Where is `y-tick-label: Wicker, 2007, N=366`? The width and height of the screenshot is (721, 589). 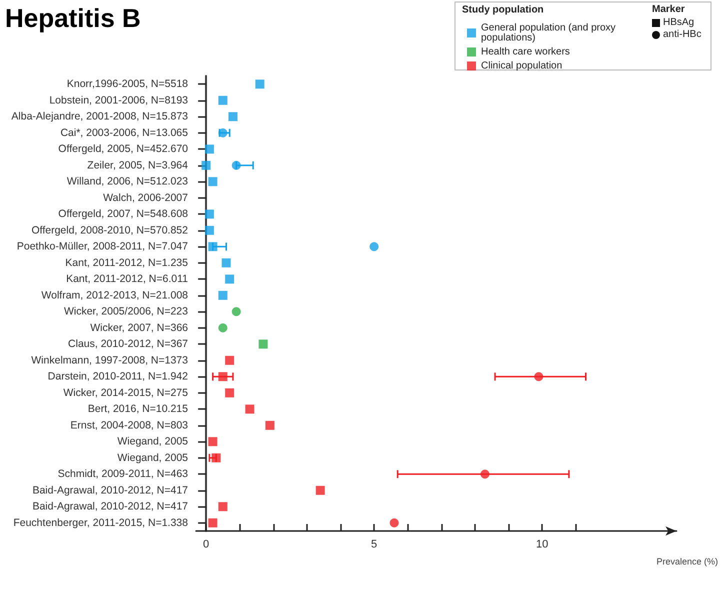 y-tick-label: Wicker, 2007, N=366 is located at coordinates (139, 328).